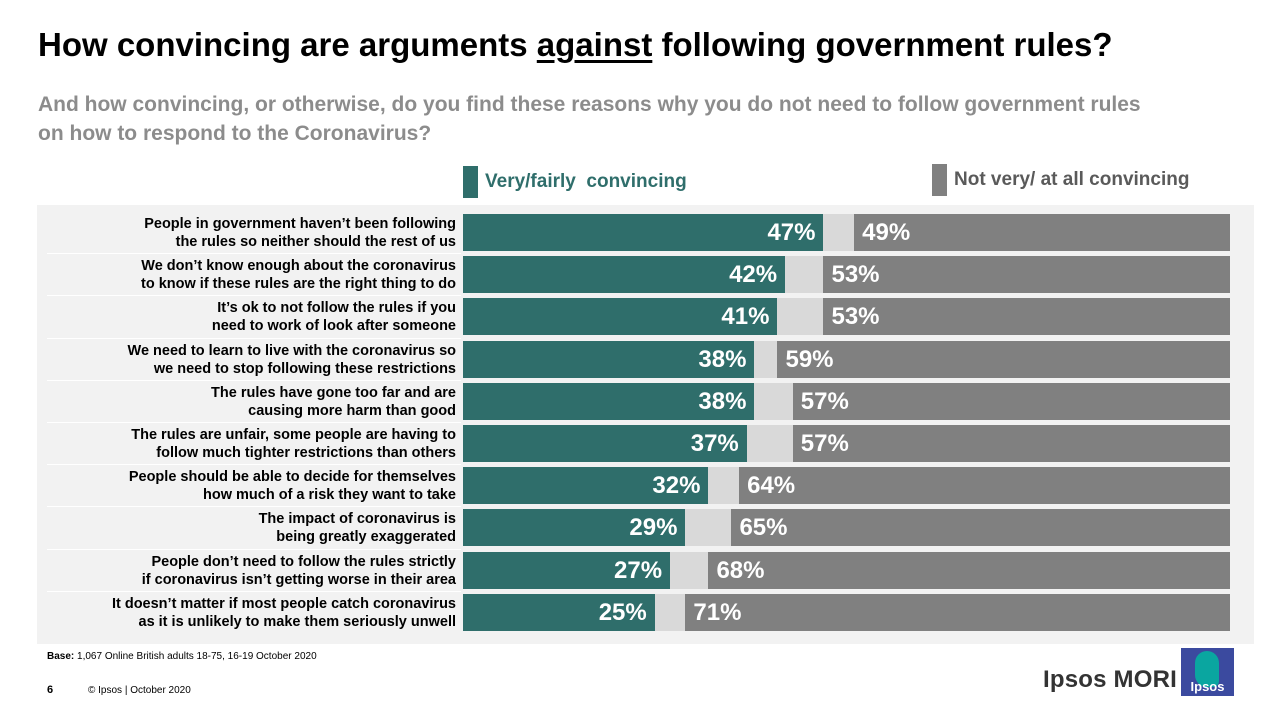 This screenshot has width=1280, height=720. I want to click on data-label-convincing: 37%, so click(714, 443).